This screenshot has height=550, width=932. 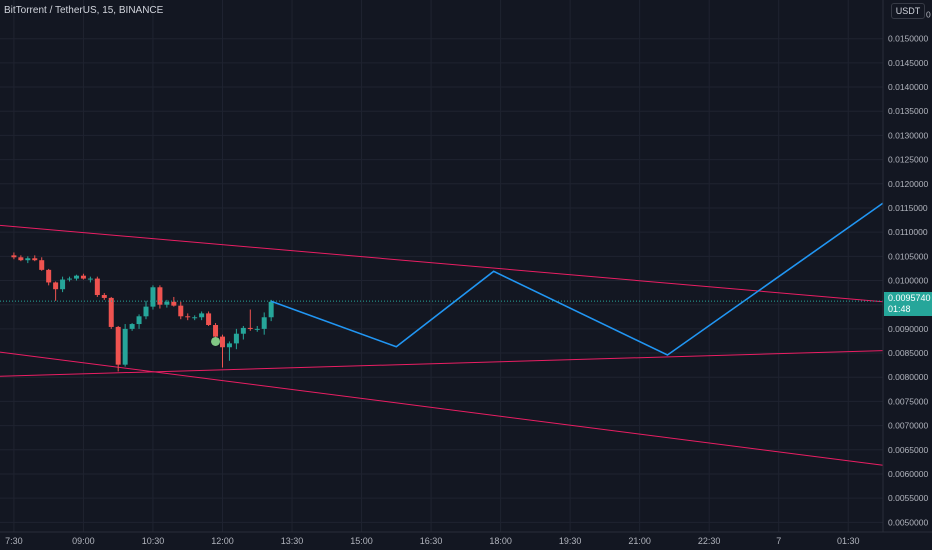 I want to click on time-tick-label: 09:00, so click(x=83, y=541).